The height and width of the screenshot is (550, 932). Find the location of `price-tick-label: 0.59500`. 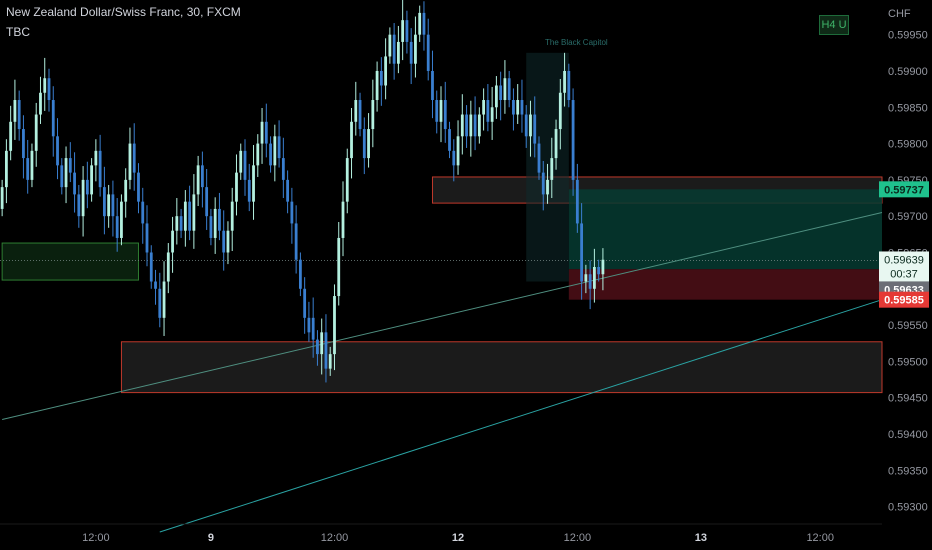

price-tick-label: 0.59500 is located at coordinates (908, 362).